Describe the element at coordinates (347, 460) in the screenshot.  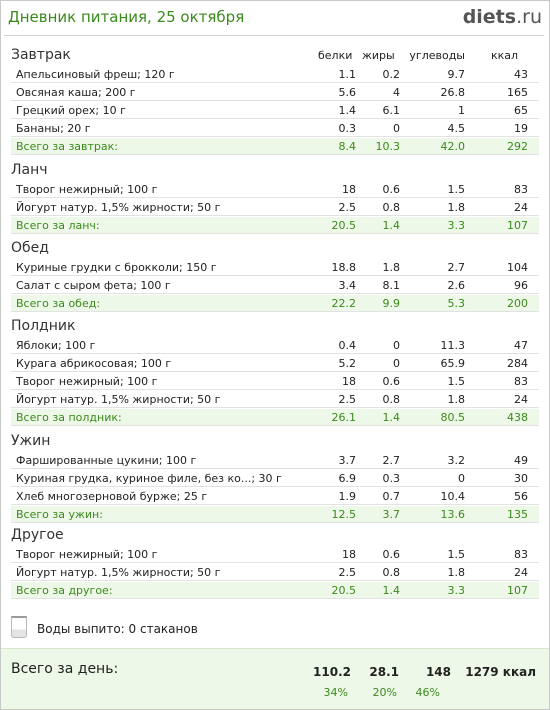
I see `cell-protein: 3.7` at that location.